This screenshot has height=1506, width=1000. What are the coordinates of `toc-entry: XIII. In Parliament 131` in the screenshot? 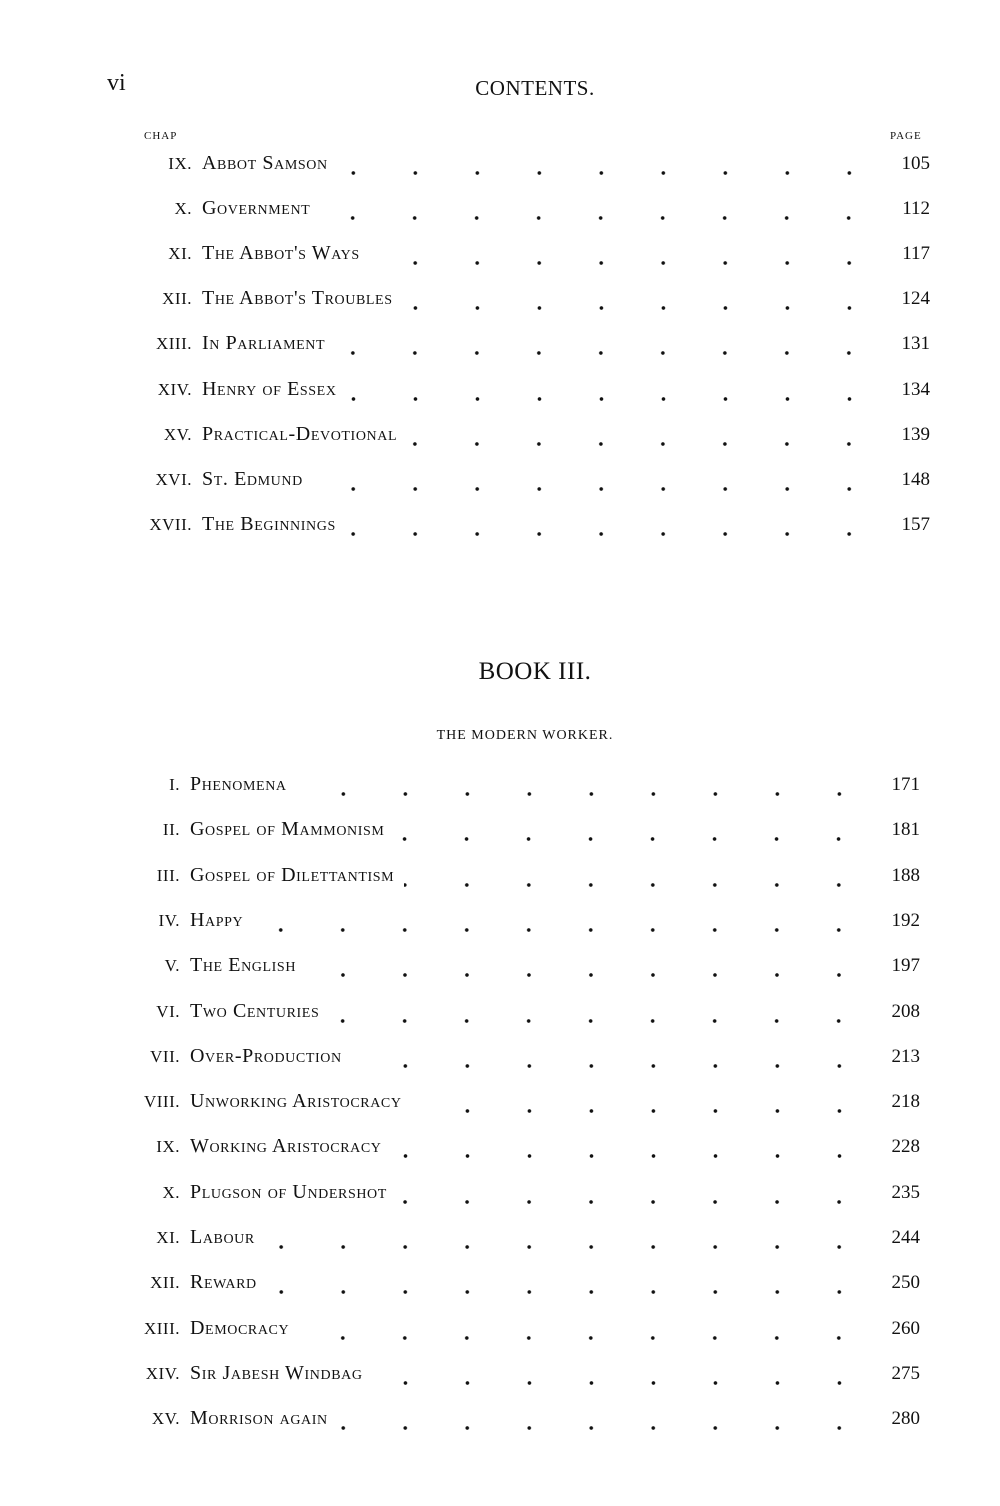 It's located at (521, 347).